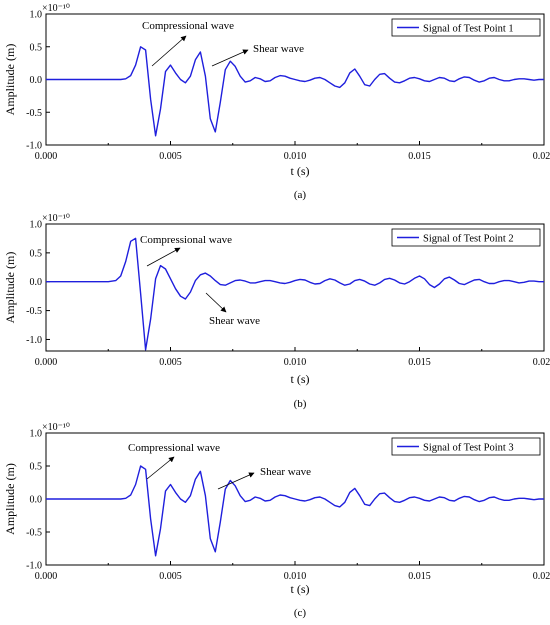  I want to click on legend-label: Signal of Test Point 1, so click(468, 28).